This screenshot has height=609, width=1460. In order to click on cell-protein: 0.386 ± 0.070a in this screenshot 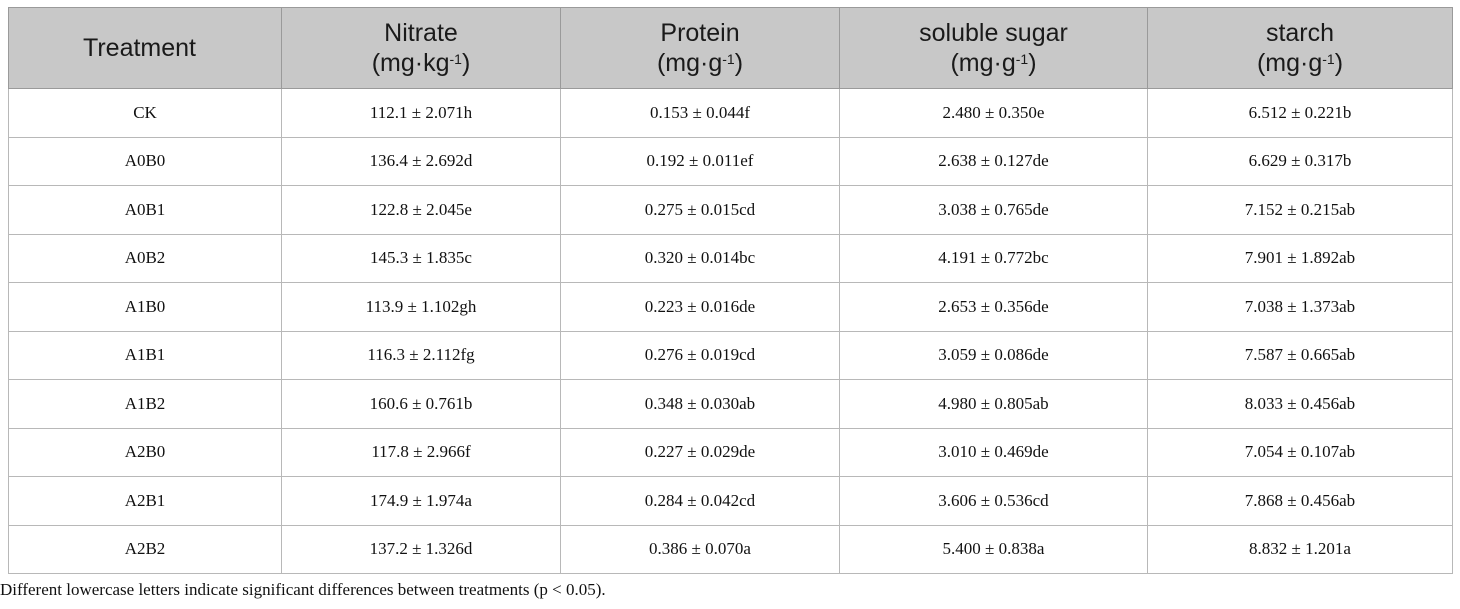, I will do `click(700, 549)`.